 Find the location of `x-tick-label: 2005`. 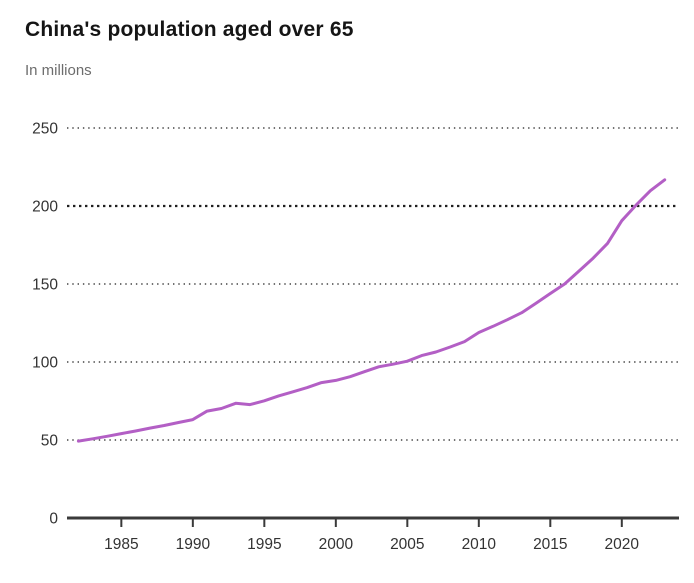

x-tick-label: 2005 is located at coordinates (407, 544).